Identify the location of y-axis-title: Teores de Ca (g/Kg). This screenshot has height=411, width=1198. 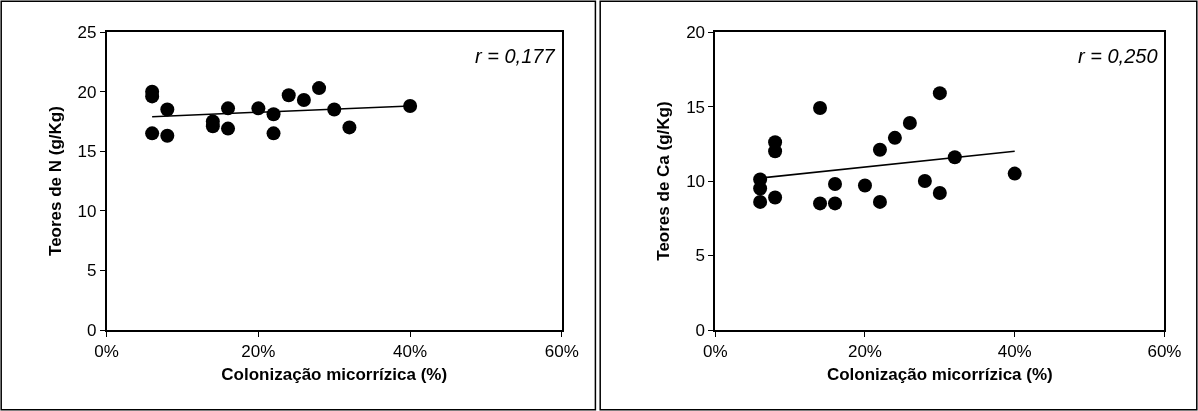
(664, 181).